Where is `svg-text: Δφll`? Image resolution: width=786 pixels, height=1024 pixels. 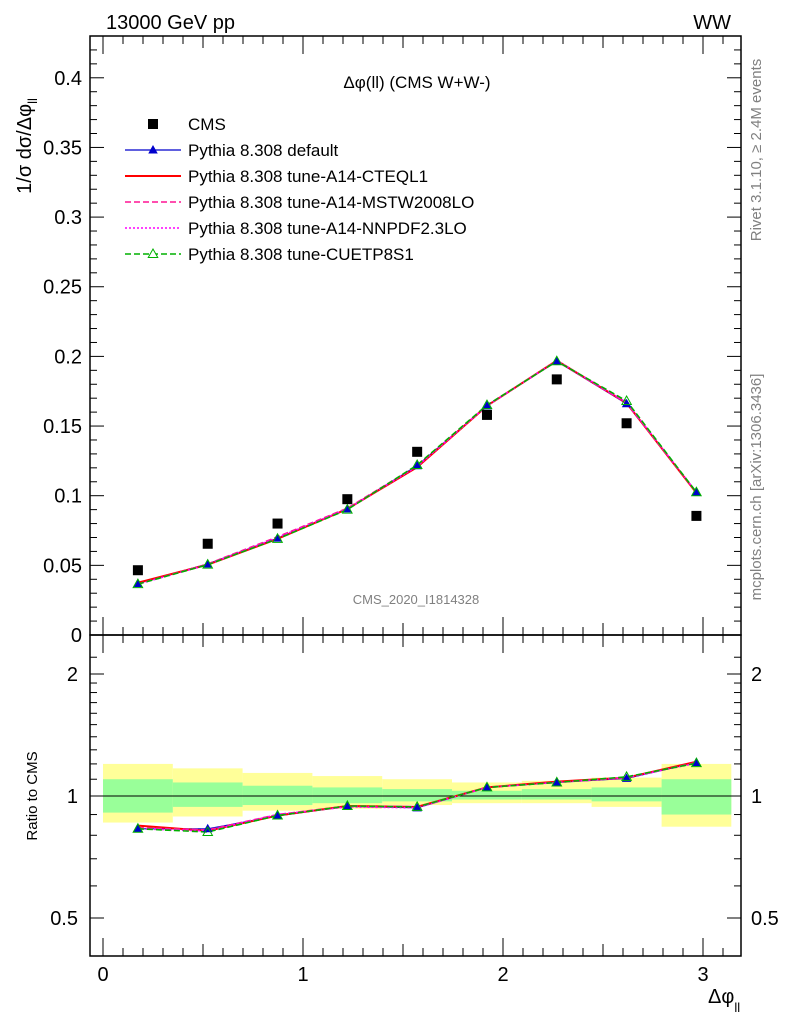 svg-text: Δφll is located at coordinates (724, 1000).